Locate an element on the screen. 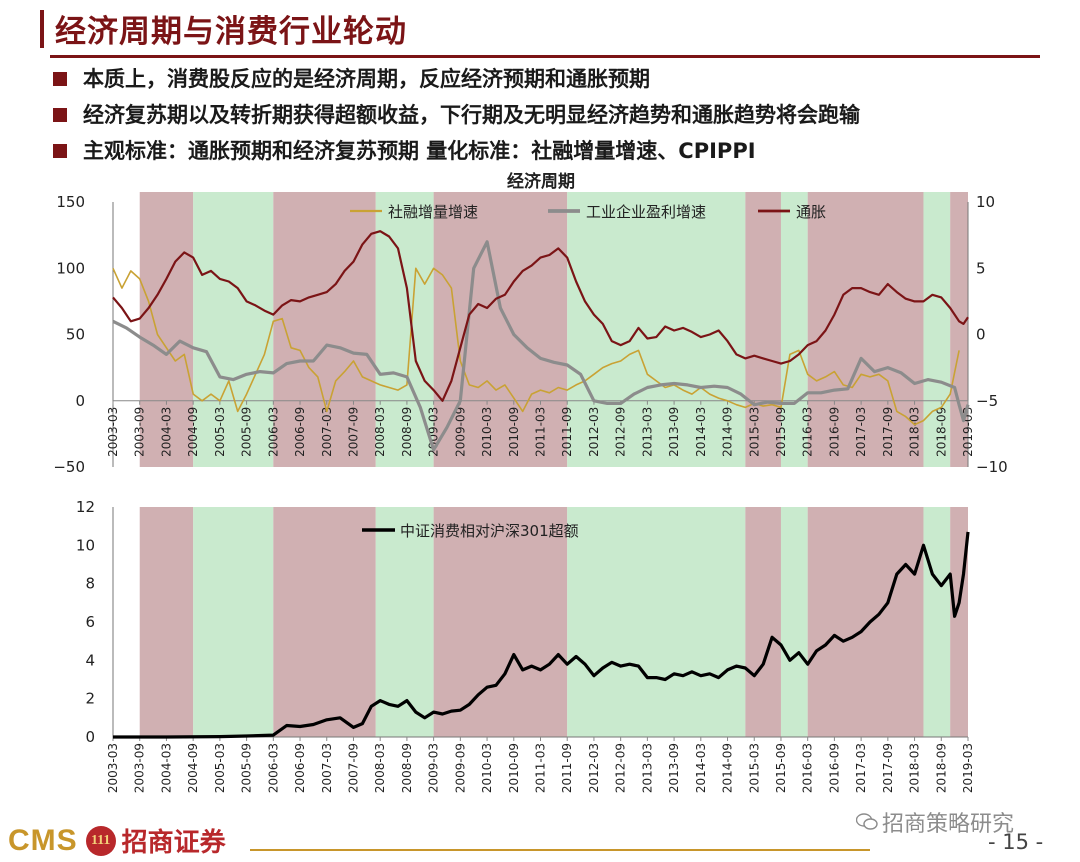 The width and height of the screenshot is (1080, 862). x-tick-label: 2004-09 is located at coordinates (193, 432).